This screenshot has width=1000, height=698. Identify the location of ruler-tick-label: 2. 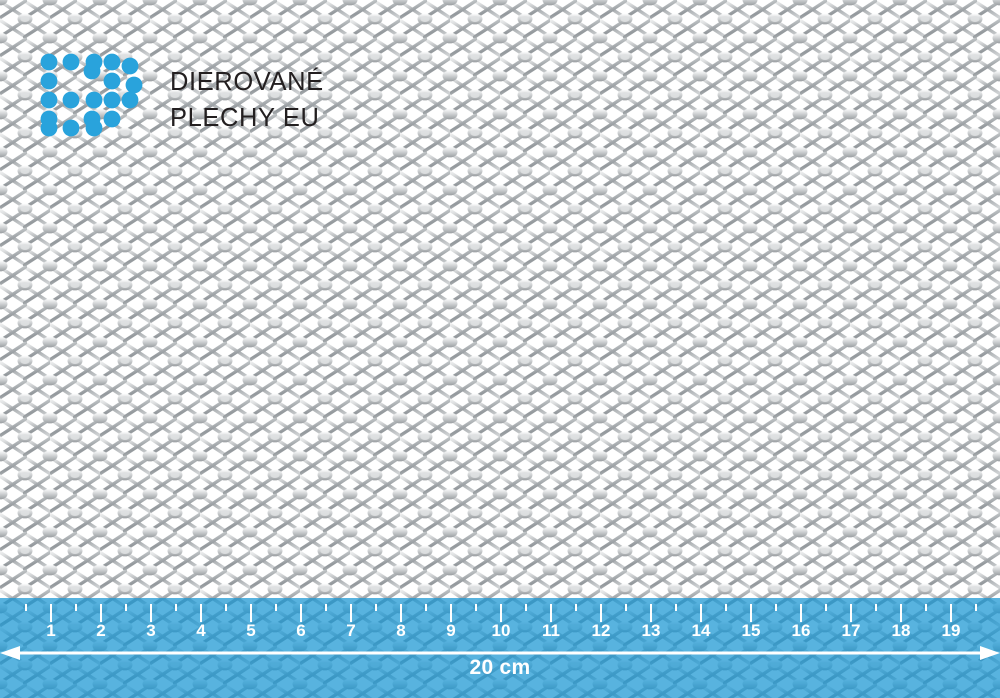
(101, 630).